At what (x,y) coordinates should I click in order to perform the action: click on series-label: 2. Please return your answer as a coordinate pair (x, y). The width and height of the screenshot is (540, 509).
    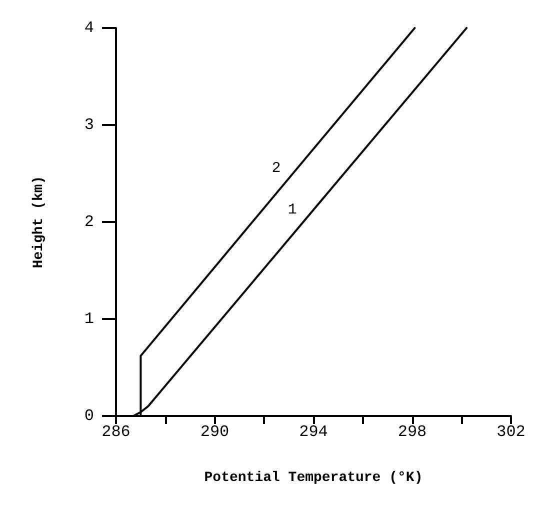
    Looking at the image, I should click on (276, 168).